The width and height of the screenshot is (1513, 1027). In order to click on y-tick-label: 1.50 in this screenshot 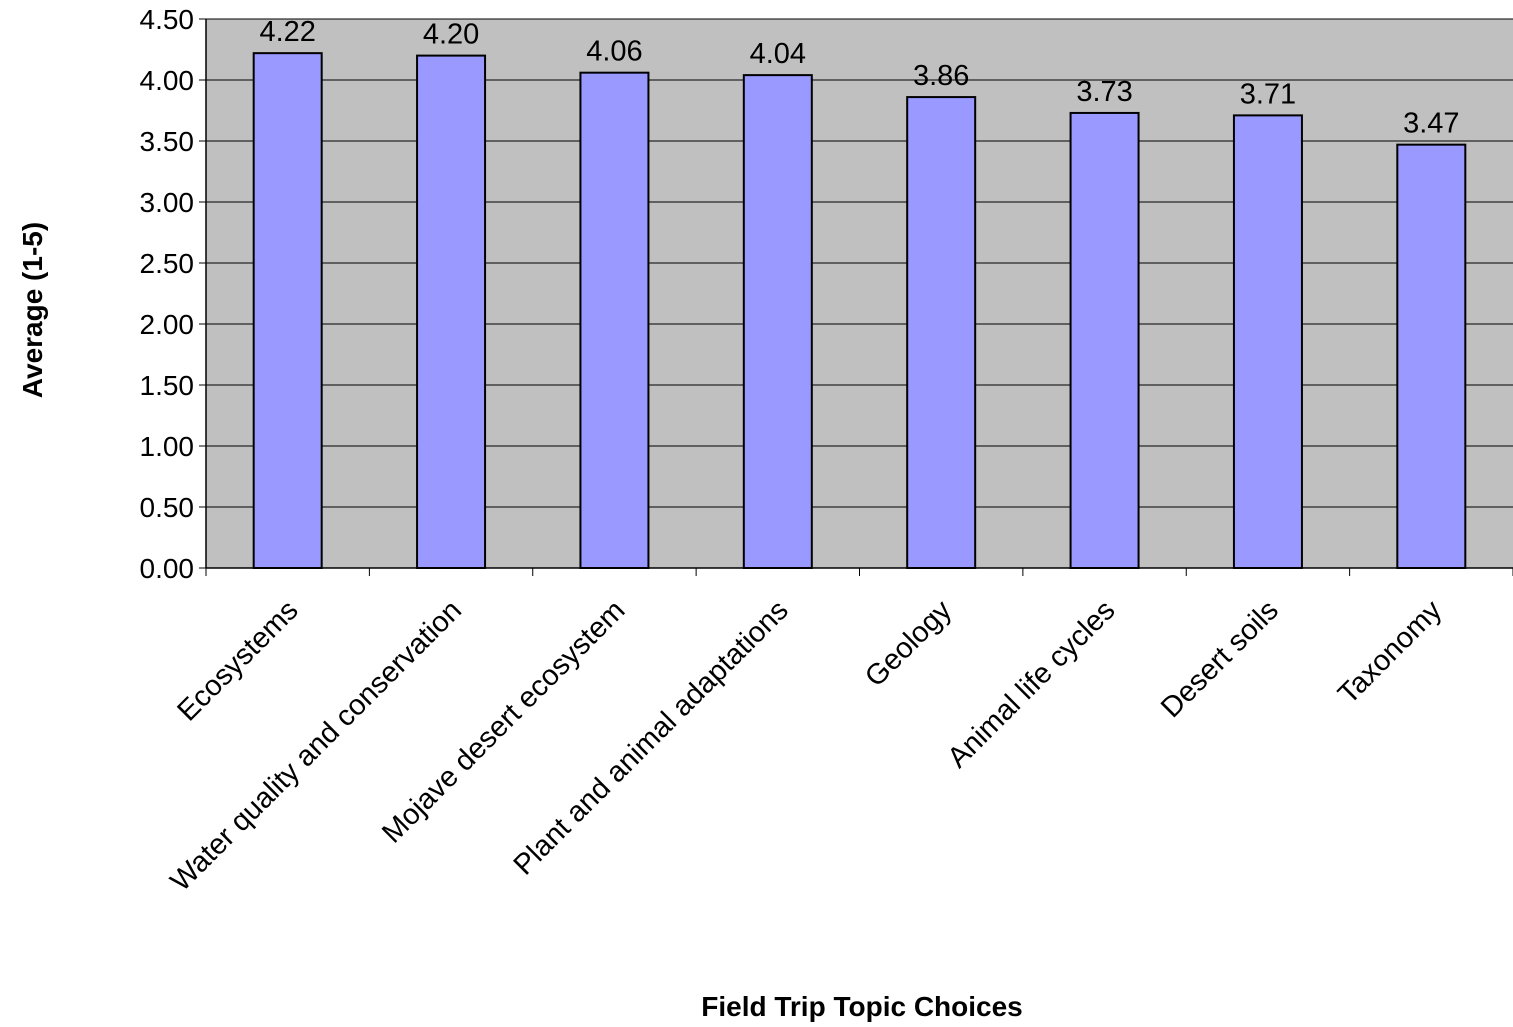, I will do `click(167, 385)`.